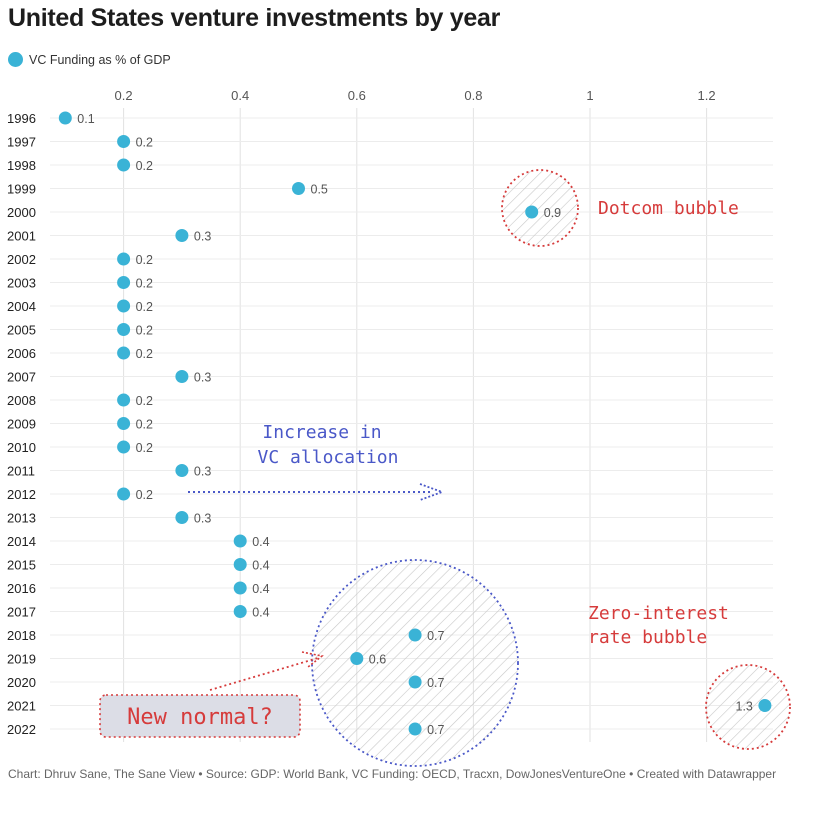 This screenshot has height=825, width=813. Describe the element at coordinates (319, 190) in the screenshot. I see `value-label: 0.5` at that location.